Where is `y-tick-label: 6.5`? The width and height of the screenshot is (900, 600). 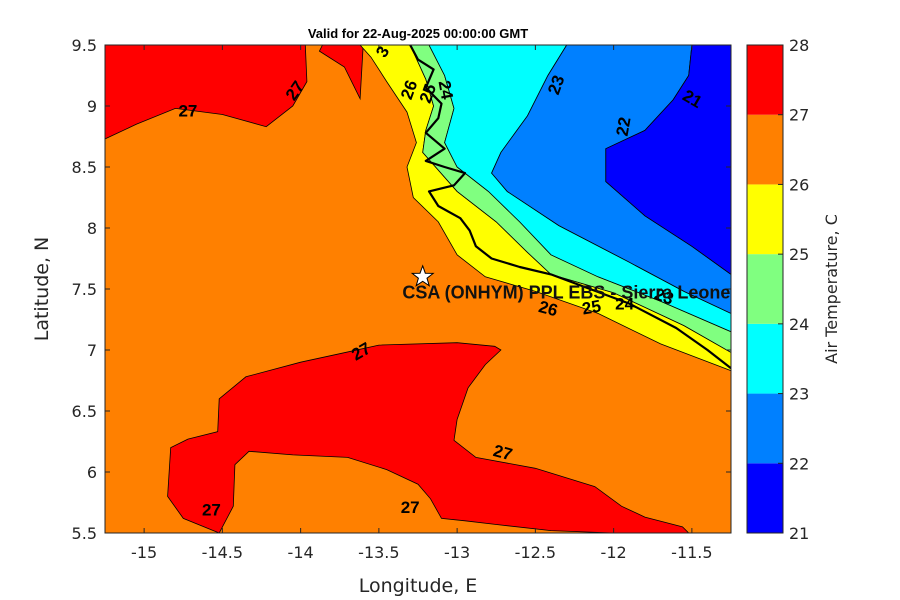 y-tick-label: 6.5 is located at coordinates (84, 411).